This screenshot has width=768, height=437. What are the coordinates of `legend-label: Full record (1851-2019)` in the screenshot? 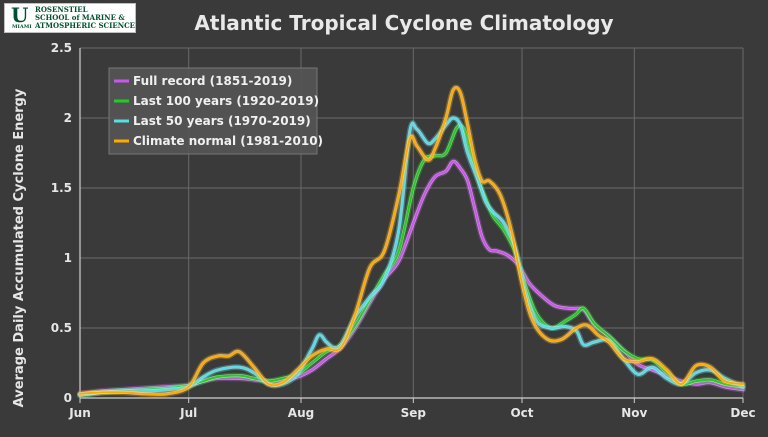 It's located at (212, 81).